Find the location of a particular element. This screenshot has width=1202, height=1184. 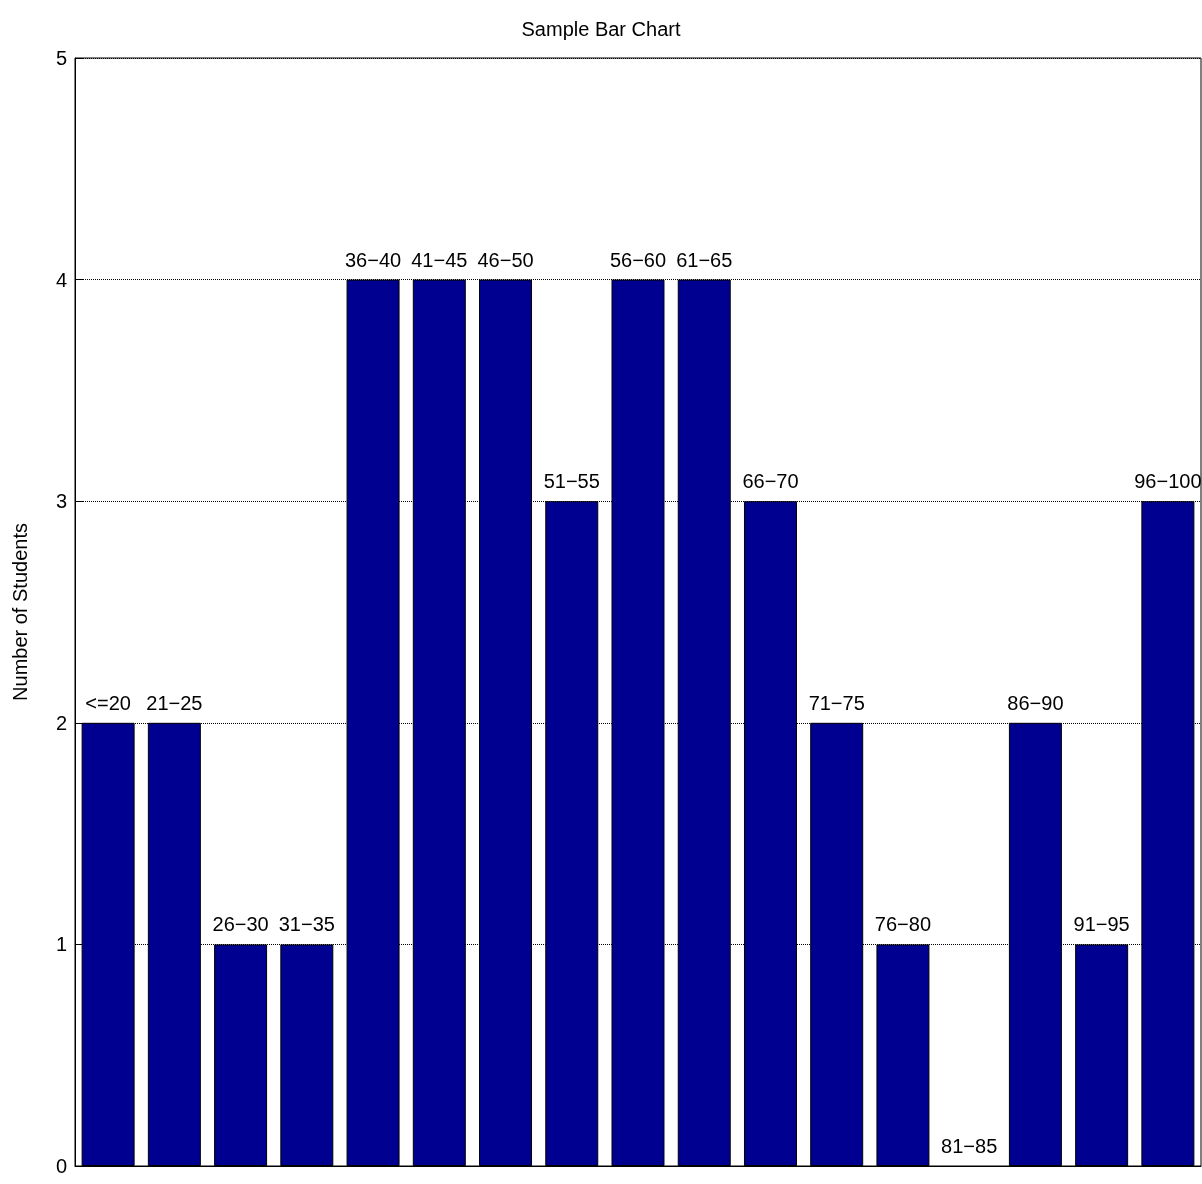

y-axis-title: Number of Students is located at coordinates (20, 612).